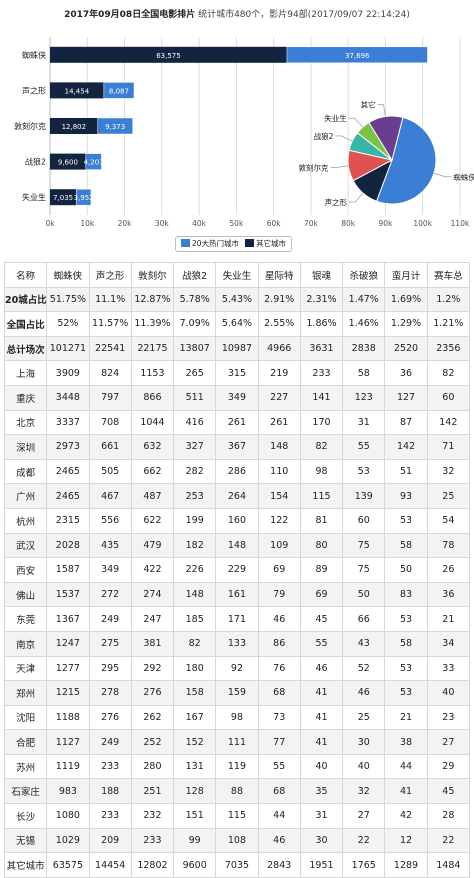 The image size is (474, 878). What do you see at coordinates (237, 422) in the screenshot?
I see `table-row: 北京 3337 708 1044 416 261 261 170 31 87 142` at bounding box center [237, 422].